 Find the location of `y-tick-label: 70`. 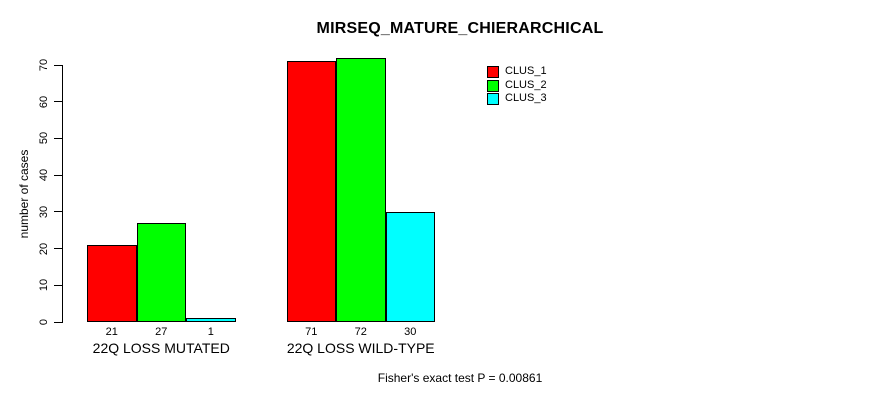

y-tick-label: 70 is located at coordinates (44, 65).